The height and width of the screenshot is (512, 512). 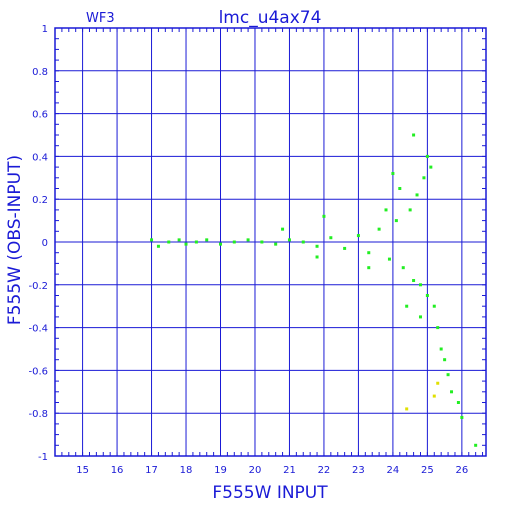 I want to click on y-tick-label: 0.6, so click(x=40, y=115).